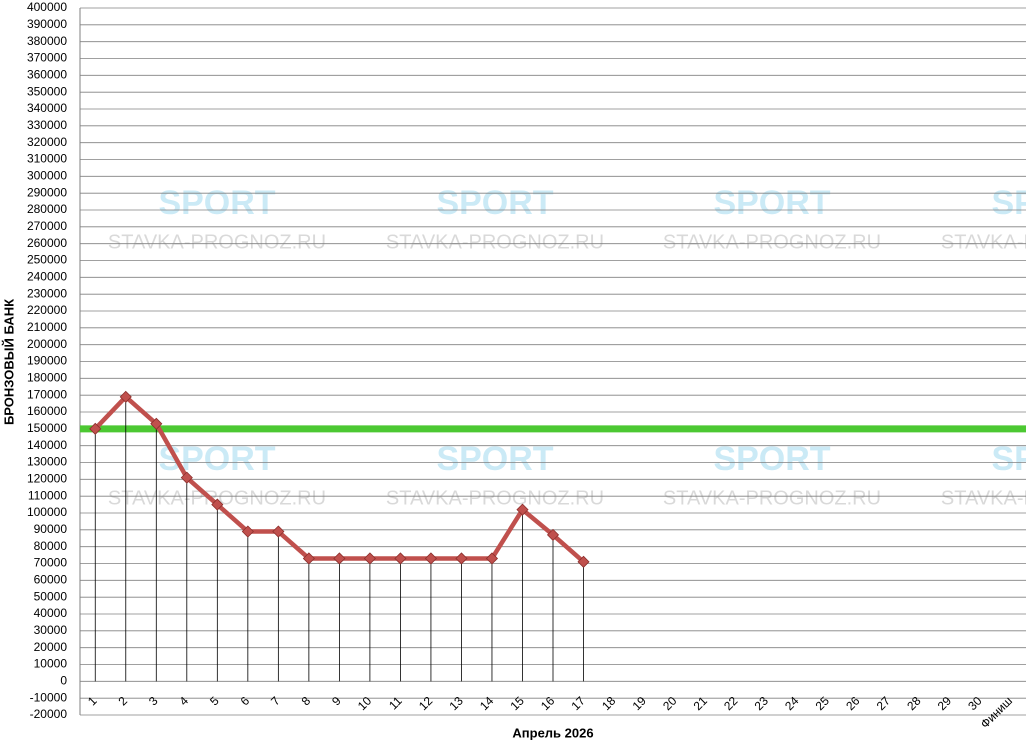 This screenshot has width=1026, height=747. I want to click on y-tick-label: 50000, so click(51, 596).